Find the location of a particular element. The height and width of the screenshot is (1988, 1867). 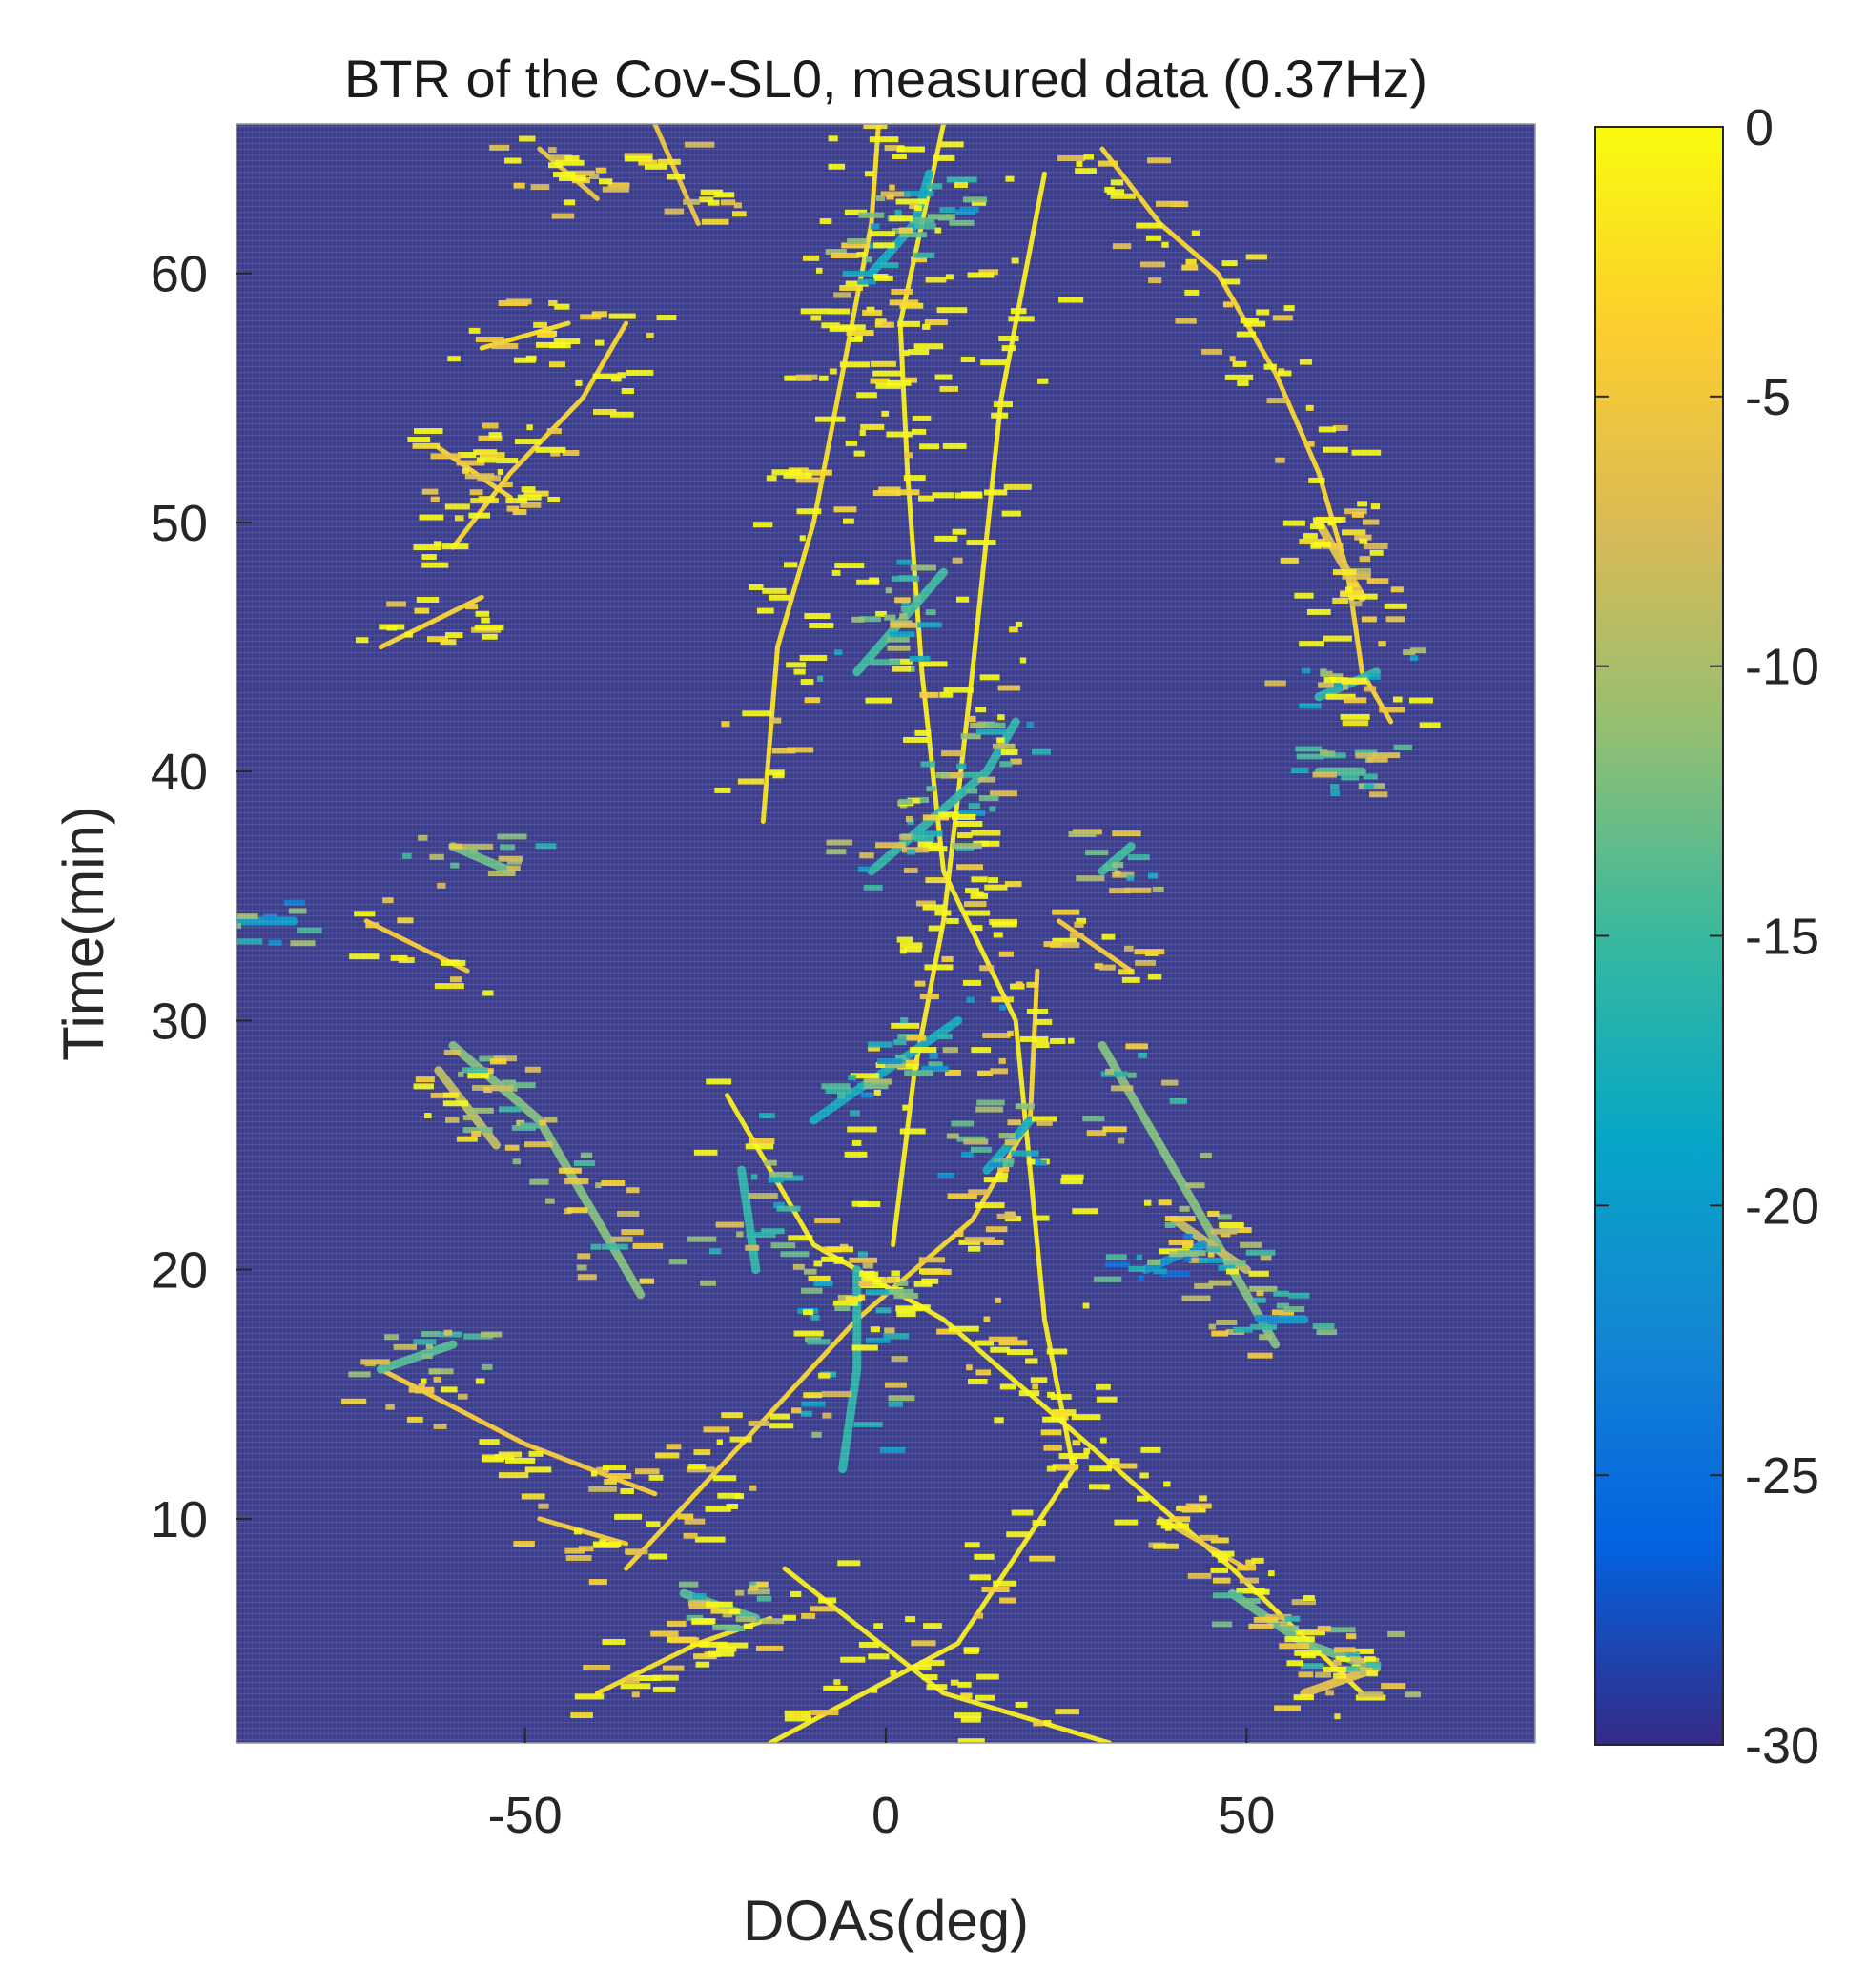

x-axis-label: DOAs(deg) is located at coordinates (886, 1921).